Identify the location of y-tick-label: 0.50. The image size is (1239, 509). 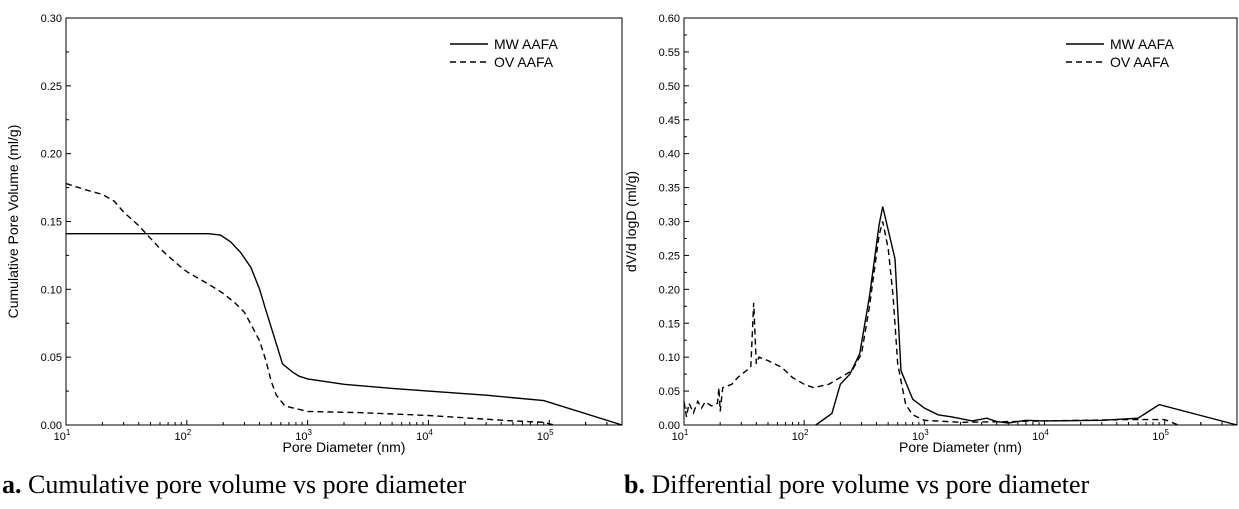
(669, 87).